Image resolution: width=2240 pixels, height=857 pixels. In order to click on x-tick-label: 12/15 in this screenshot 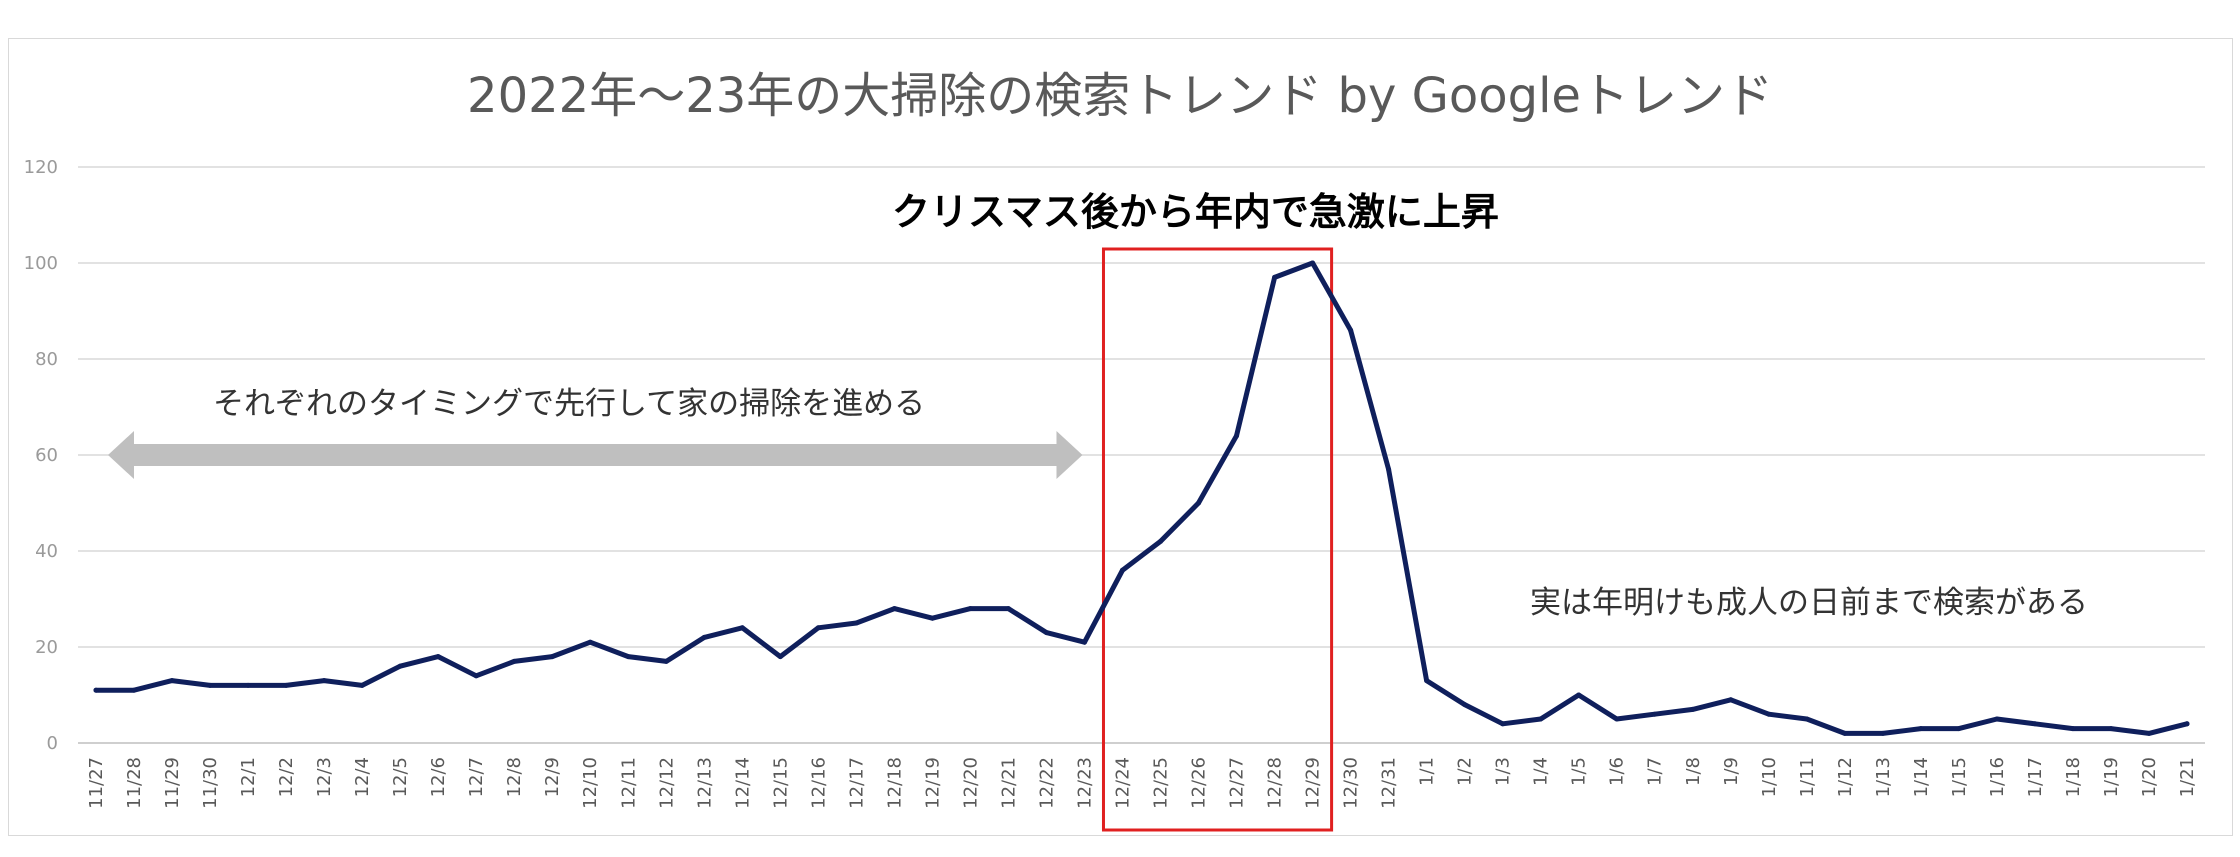, I will do `click(780, 783)`.